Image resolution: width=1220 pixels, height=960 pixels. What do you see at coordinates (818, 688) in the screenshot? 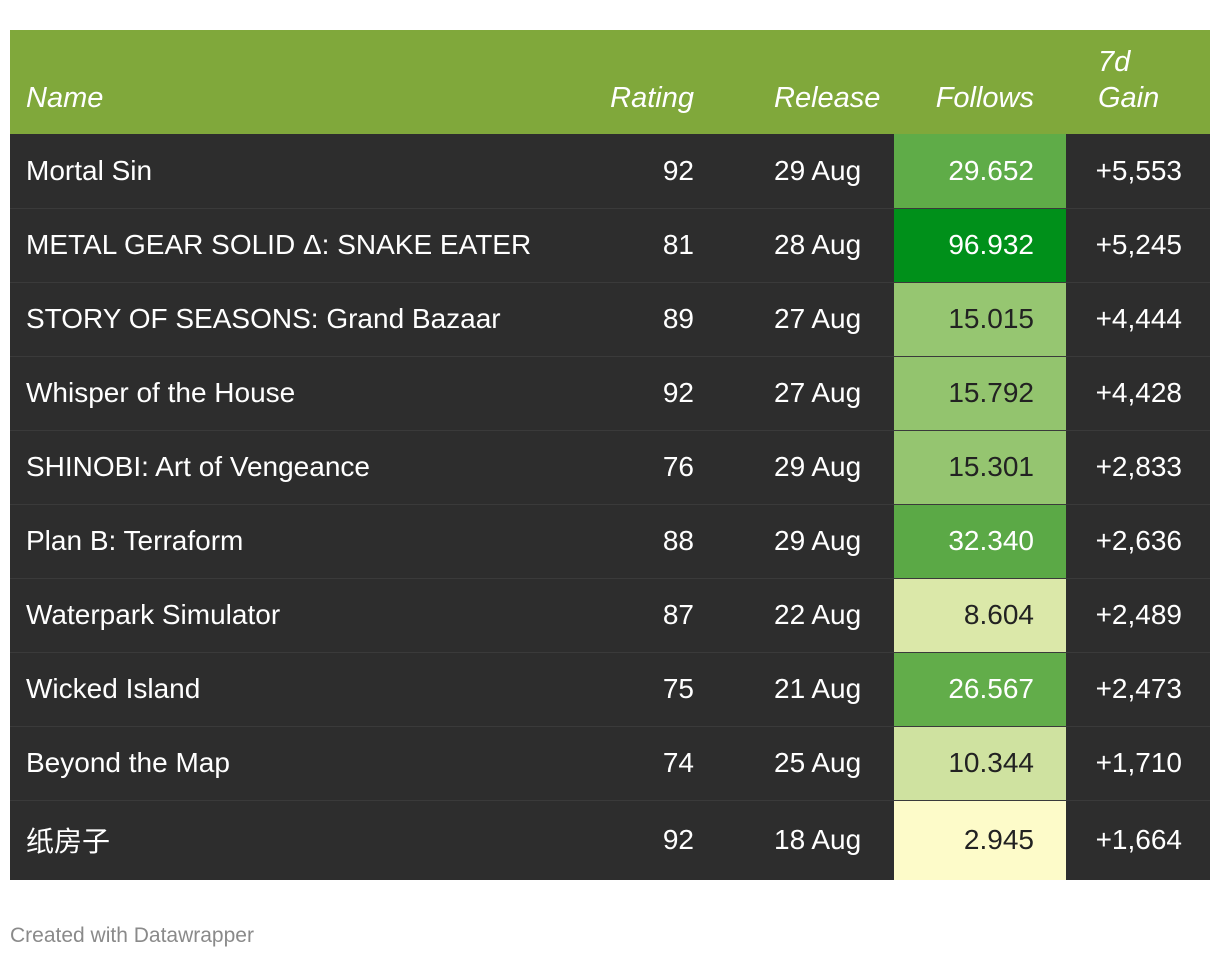
I see `cell-release: 21 Aug` at bounding box center [818, 688].